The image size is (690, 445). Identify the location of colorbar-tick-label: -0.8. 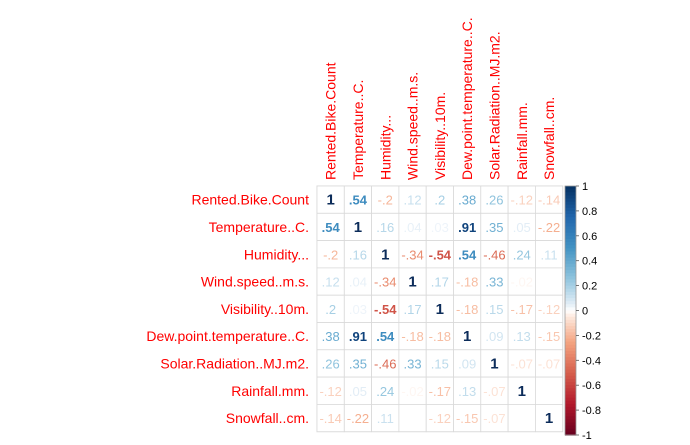
(591, 411).